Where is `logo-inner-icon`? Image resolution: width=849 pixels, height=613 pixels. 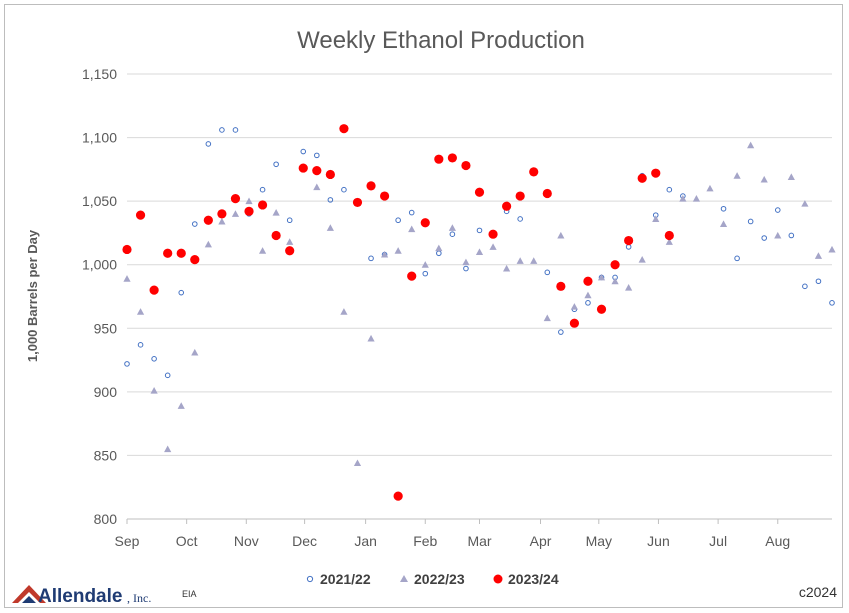
logo-inner-icon is located at coordinates (29, 599).